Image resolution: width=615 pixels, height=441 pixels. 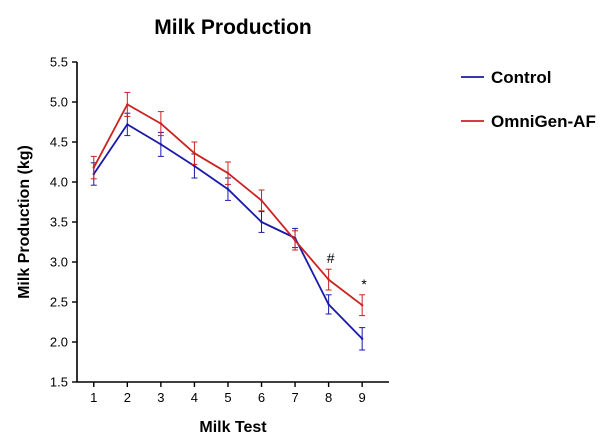 I want to click on legend-label-control: Control, so click(x=521, y=77).